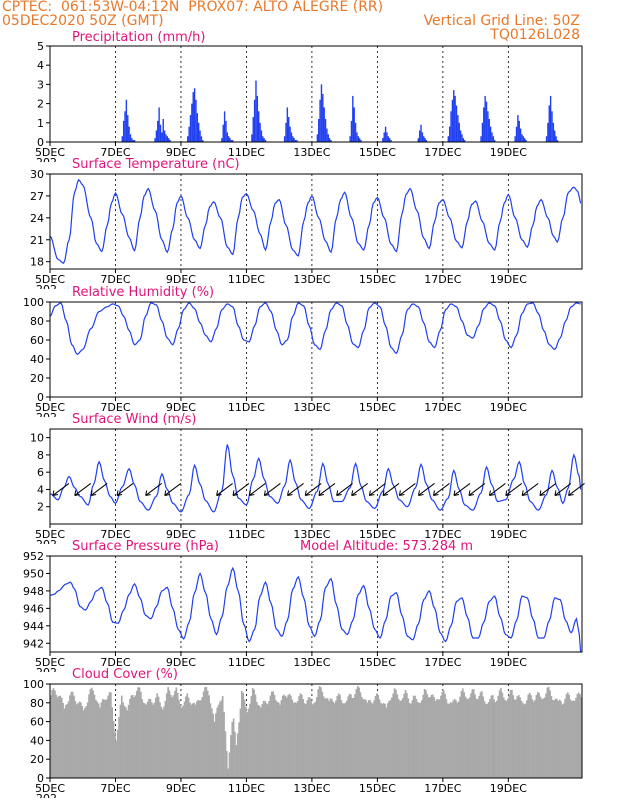  Describe the element at coordinates (377, 662) in the screenshot. I see `x-tick-label: 15DEC` at that location.